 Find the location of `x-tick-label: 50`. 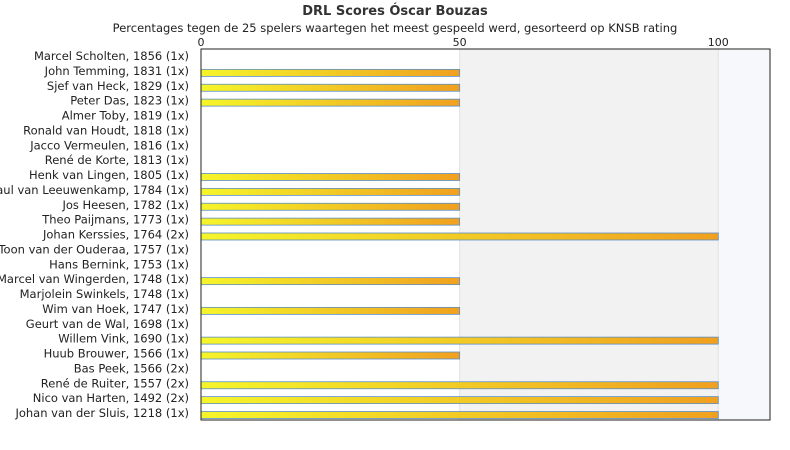

x-tick-label: 50 is located at coordinates (460, 42).